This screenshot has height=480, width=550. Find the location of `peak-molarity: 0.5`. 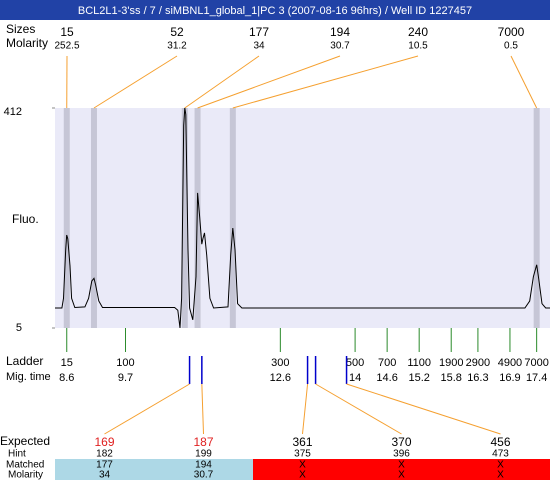

peak-molarity: 0.5 is located at coordinates (511, 46).